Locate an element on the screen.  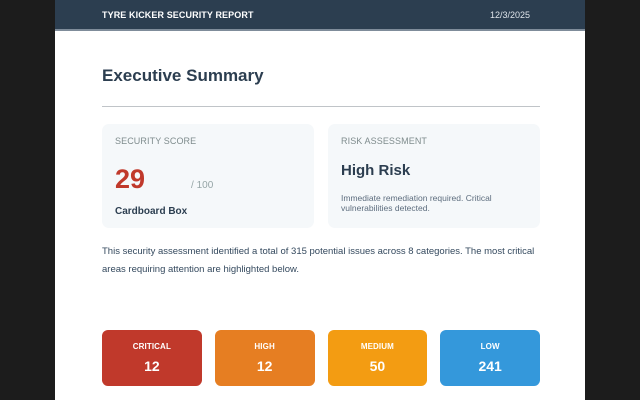
page-title: Executive Summary is located at coordinates (183, 75).